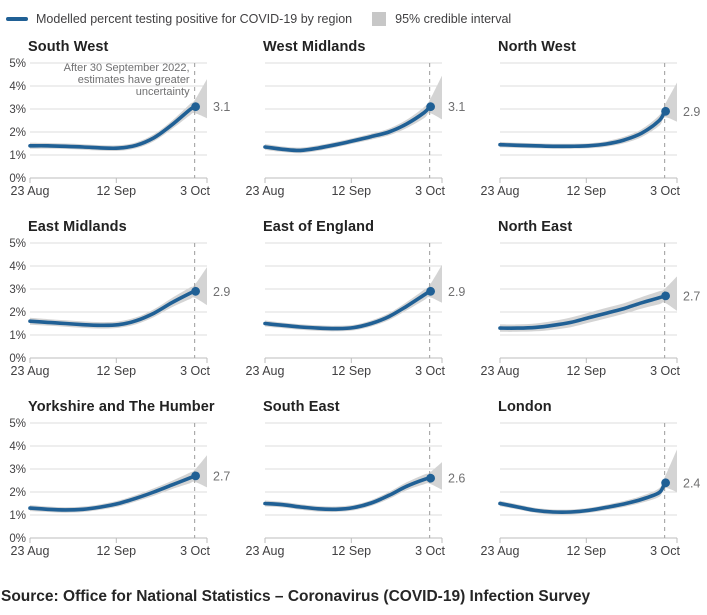 Image resolution: width=707 pixels, height=615 pixels. Describe the element at coordinates (537, 47) in the screenshot. I see `panel-title: North West` at that location.